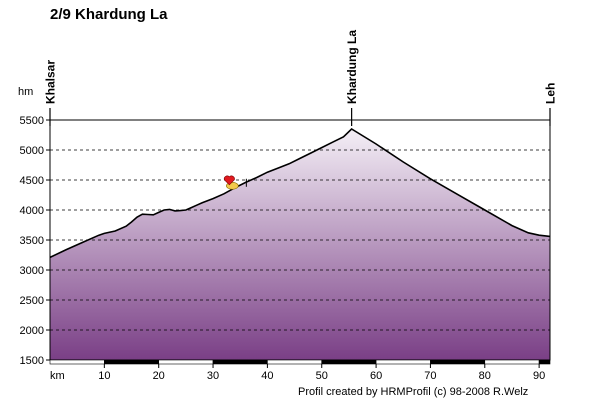 This screenshot has height=400, width=600. What do you see at coordinates (376, 376) in the screenshot?
I see `x-tick-label: 60` at bounding box center [376, 376].